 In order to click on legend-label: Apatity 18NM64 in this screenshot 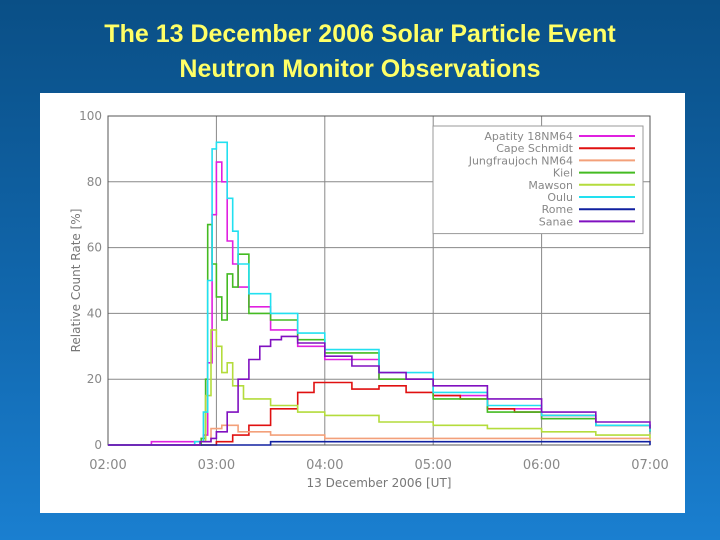, I will do `click(528, 136)`.